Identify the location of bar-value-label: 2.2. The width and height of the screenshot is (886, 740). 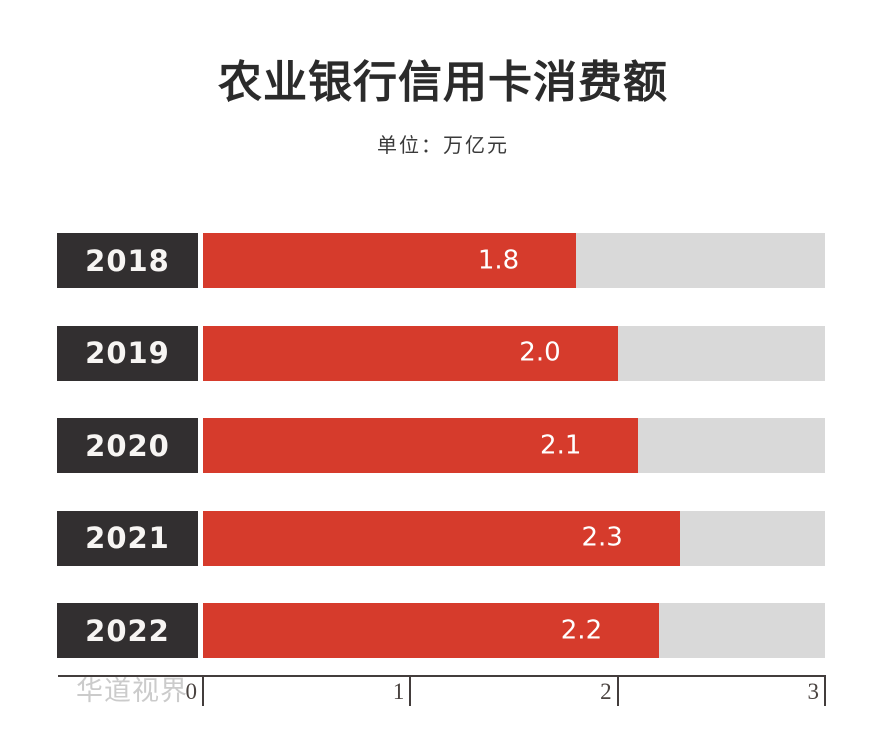
(581, 629).